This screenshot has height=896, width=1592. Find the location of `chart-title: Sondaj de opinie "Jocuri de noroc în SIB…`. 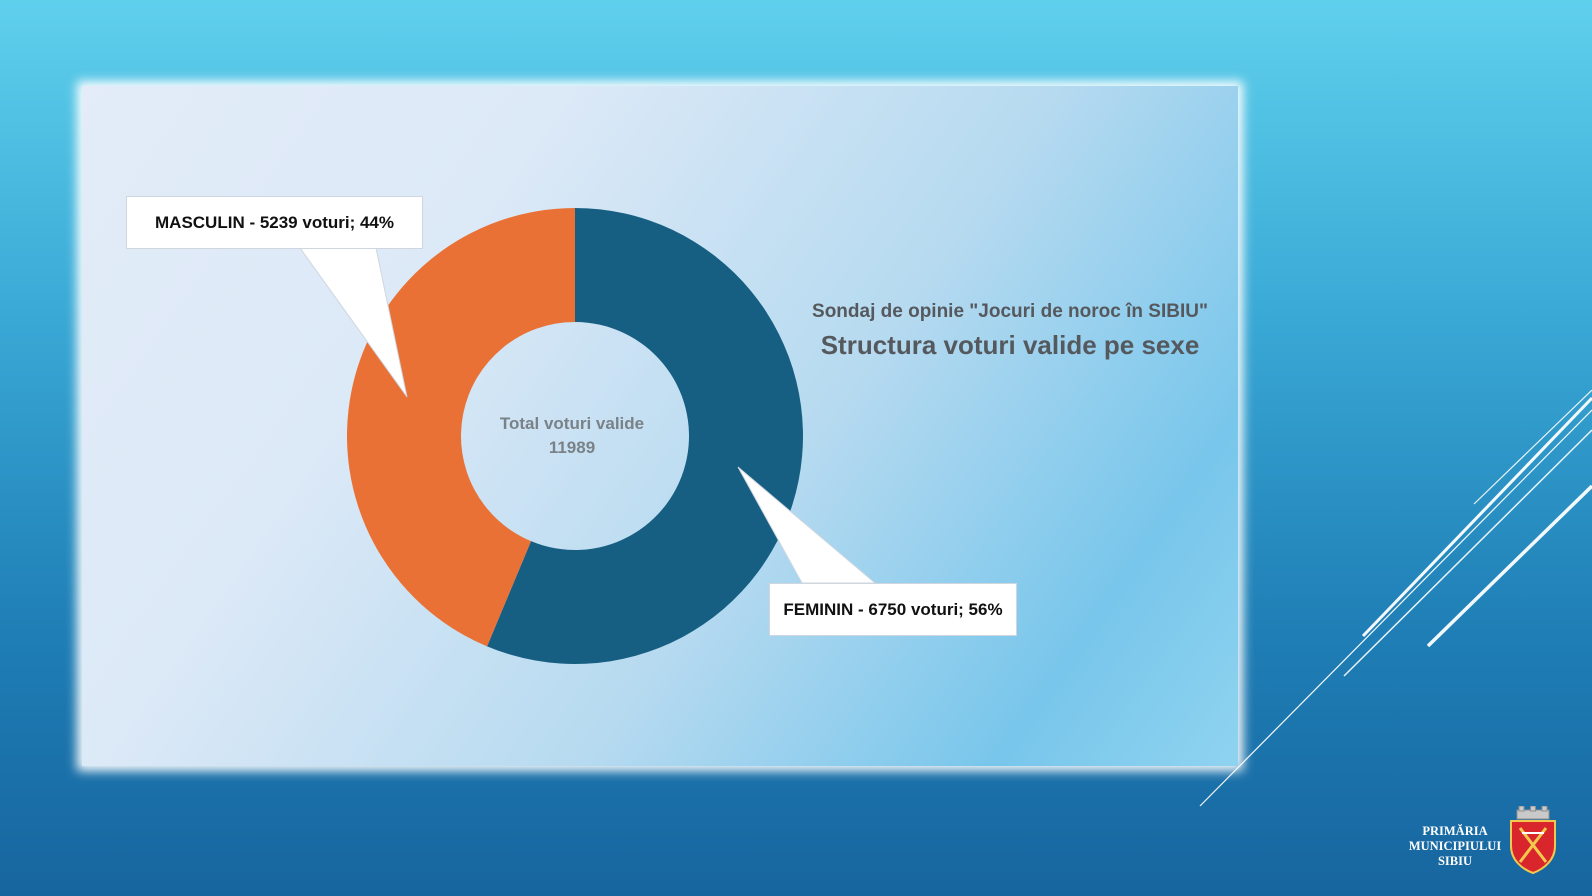

chart-title: Sondaj de opinie "Jocuri de noroc în SIB… is located at coordinates (1010, 311).